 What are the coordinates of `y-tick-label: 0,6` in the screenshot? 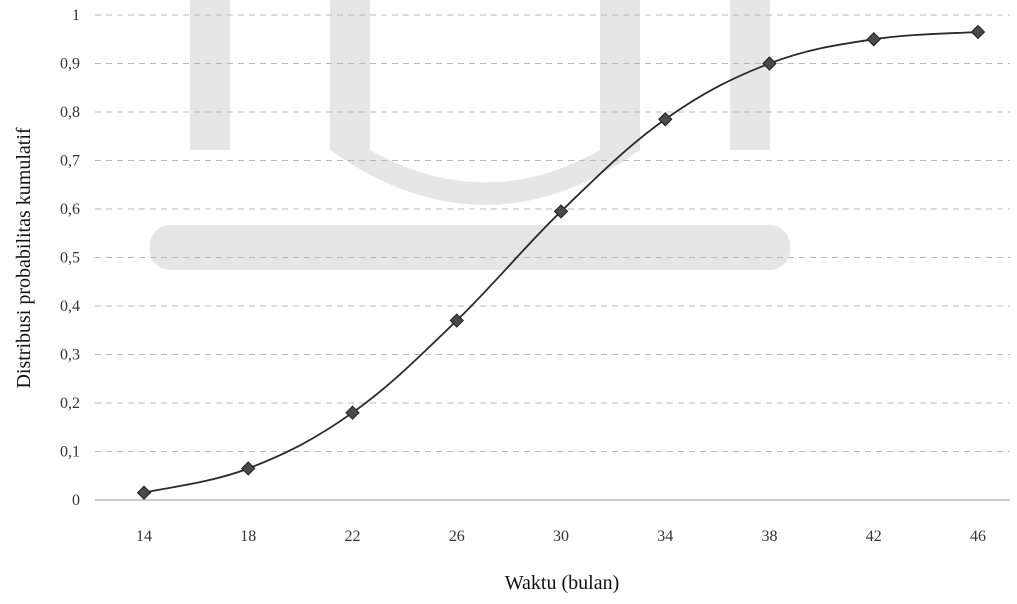 It's located at (70, 209).